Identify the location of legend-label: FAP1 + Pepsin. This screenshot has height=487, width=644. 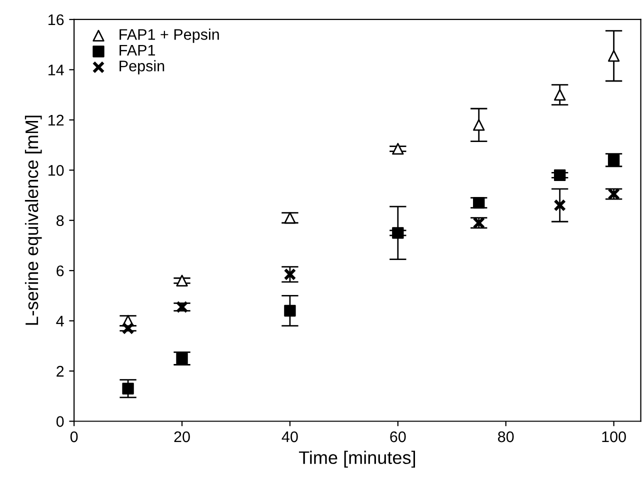
(169, 35).